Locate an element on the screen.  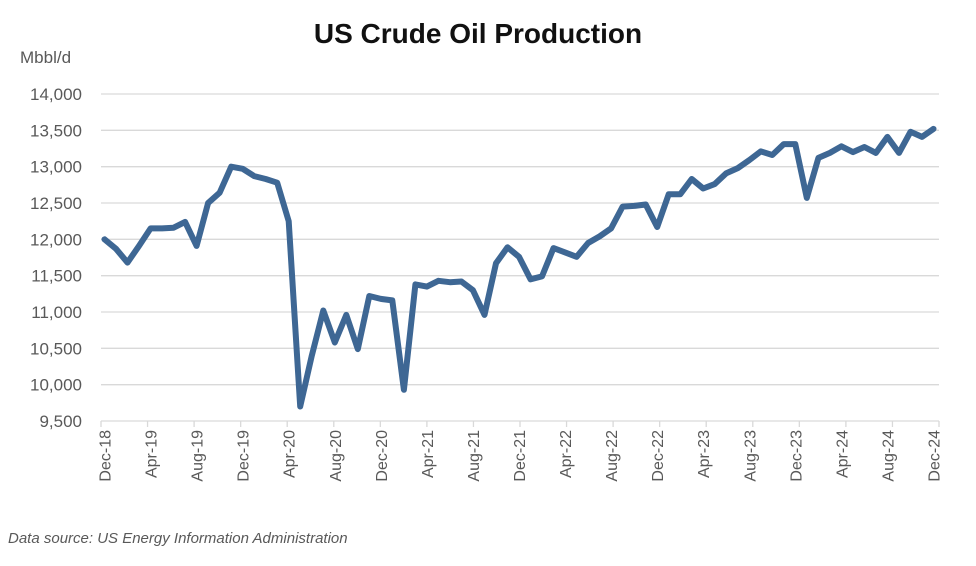
y-tick-label: 14,000 is located at coordinates (56, 94).